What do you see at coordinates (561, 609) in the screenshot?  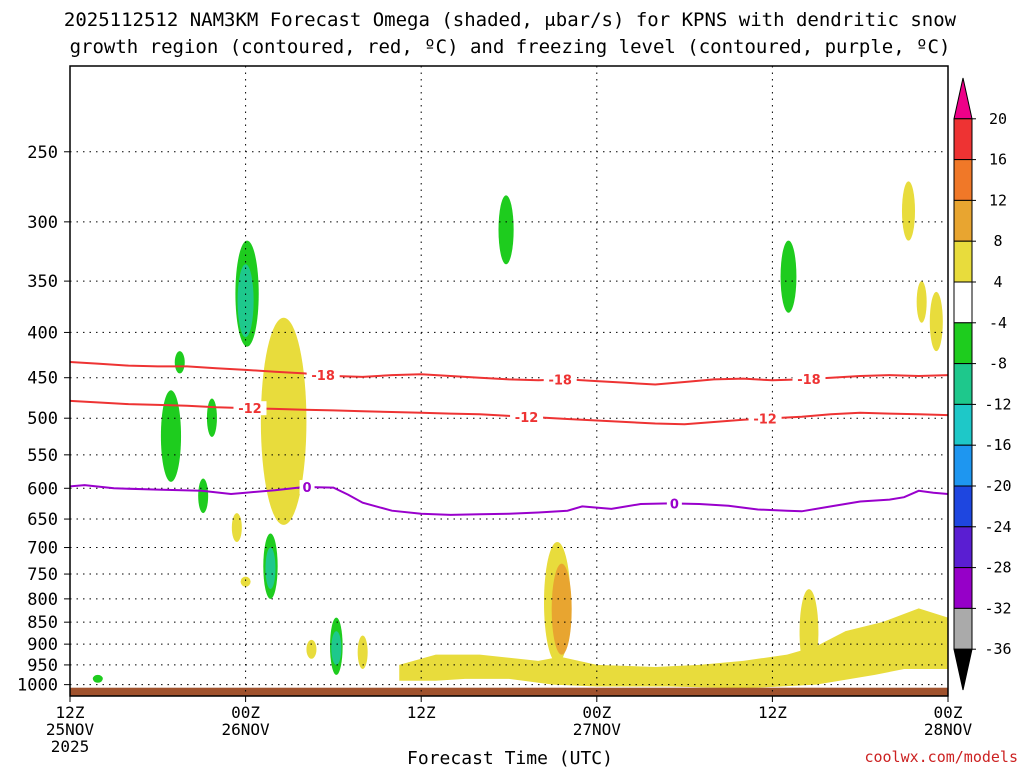 I see `omega-region-orange` at bounding box center [561, 609].